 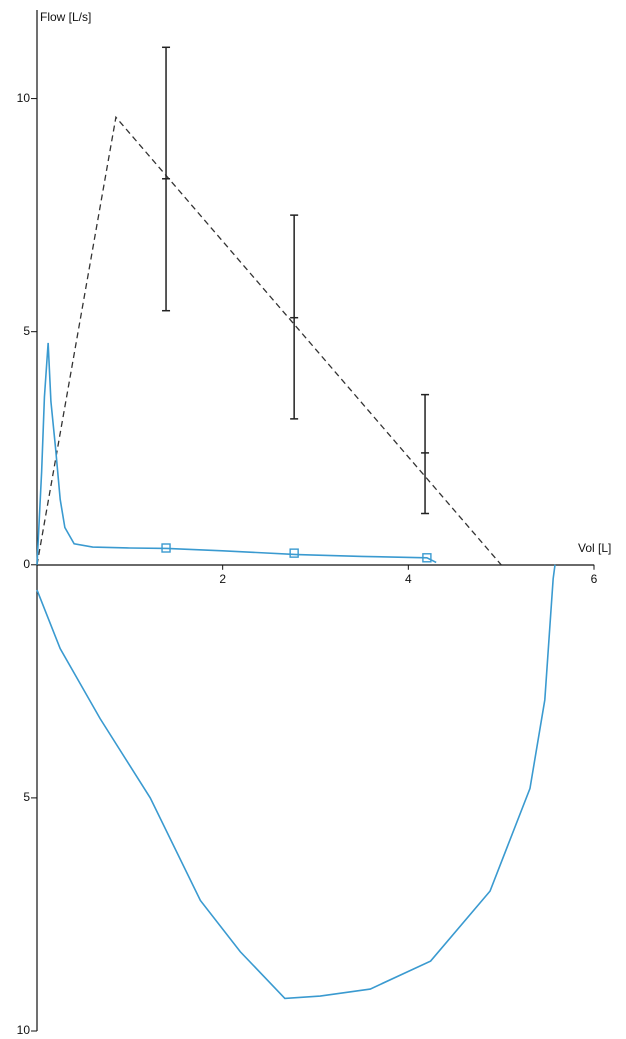 I want to click on x-tick-label: 6, so click(x=594, y=579).